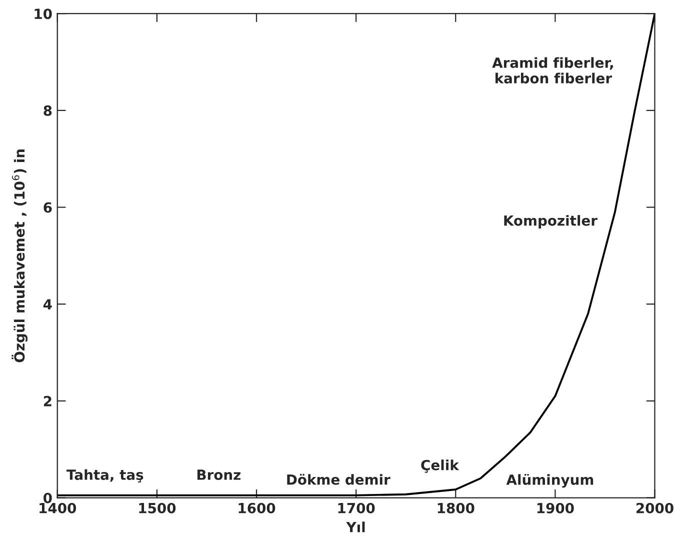 Image resolution: width=675 pixels, height=544 pixels. Describe the element at coordinates (105, 476) in the screenshot. I see `annotation: Tahta, taş` at that location.